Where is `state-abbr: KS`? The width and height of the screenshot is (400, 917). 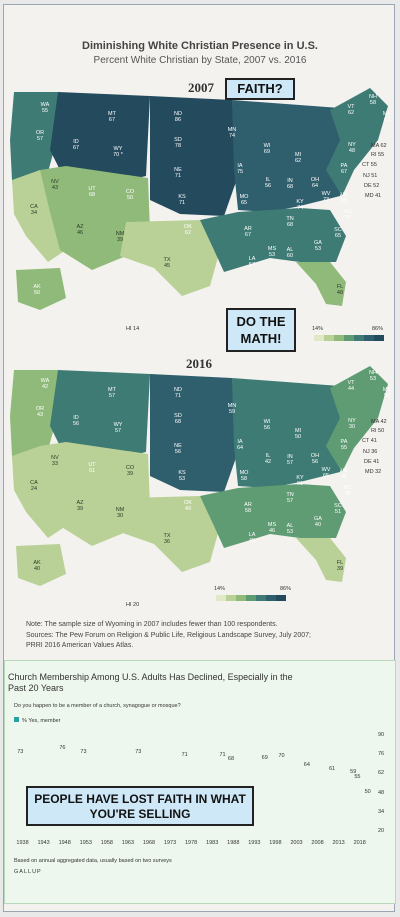 state-abbr: KS is located at coordinates (182, 473).